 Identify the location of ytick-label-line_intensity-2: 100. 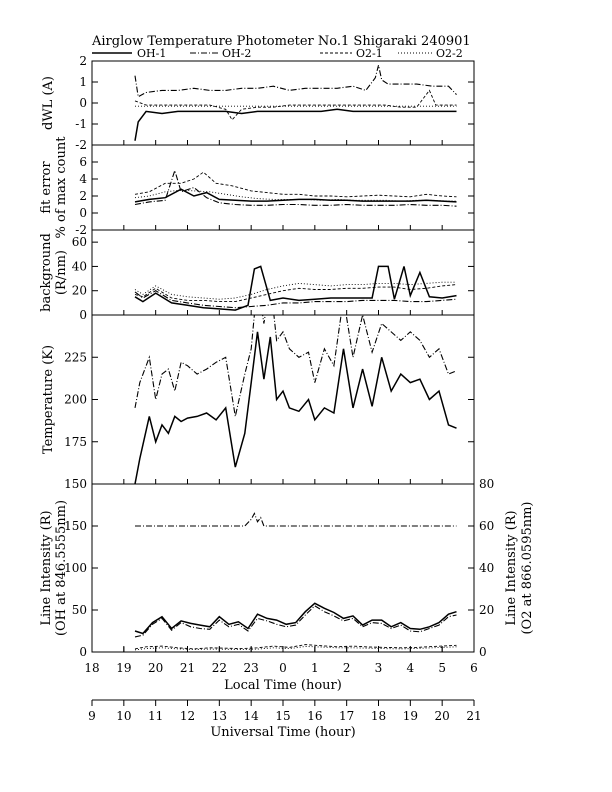
(75, 568).